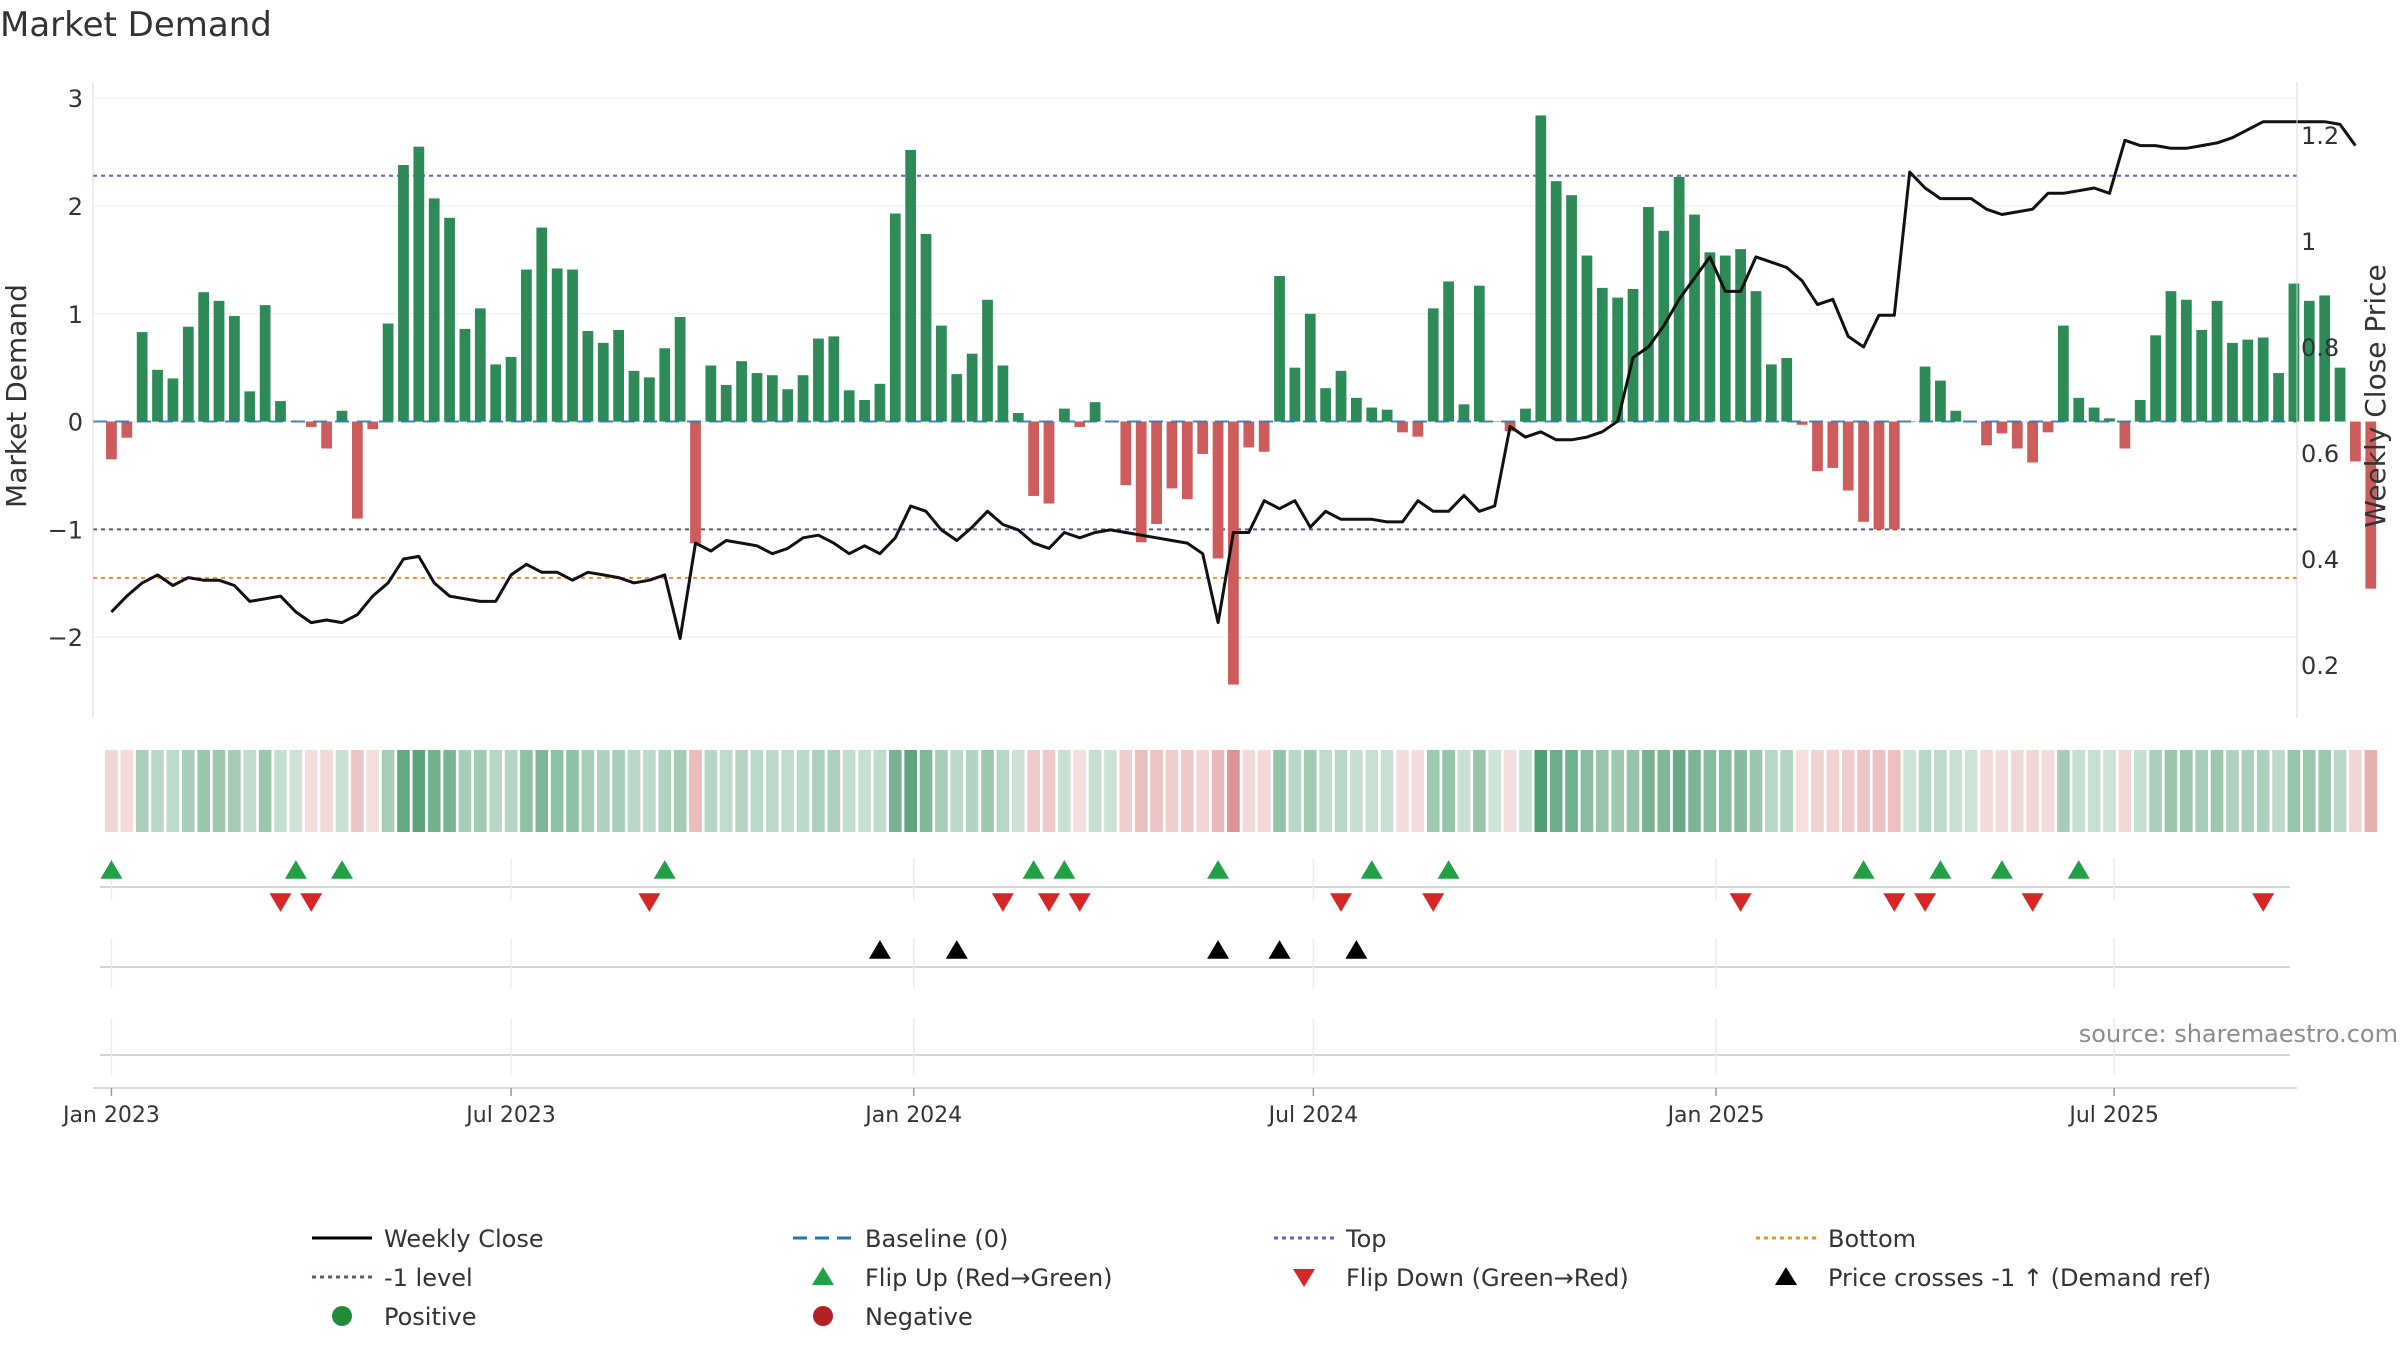 The image size is (2400, 1350). Describe the element at coordinates (136, 25) in the screenshot. I see `chart-title: Market Demand` at that location.